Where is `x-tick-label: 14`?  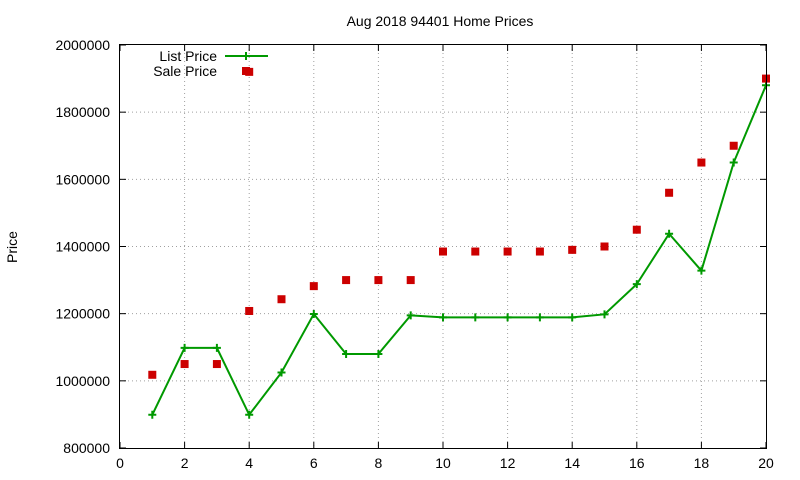
x-tick-label: 14 is located at coordinates (572, 463).